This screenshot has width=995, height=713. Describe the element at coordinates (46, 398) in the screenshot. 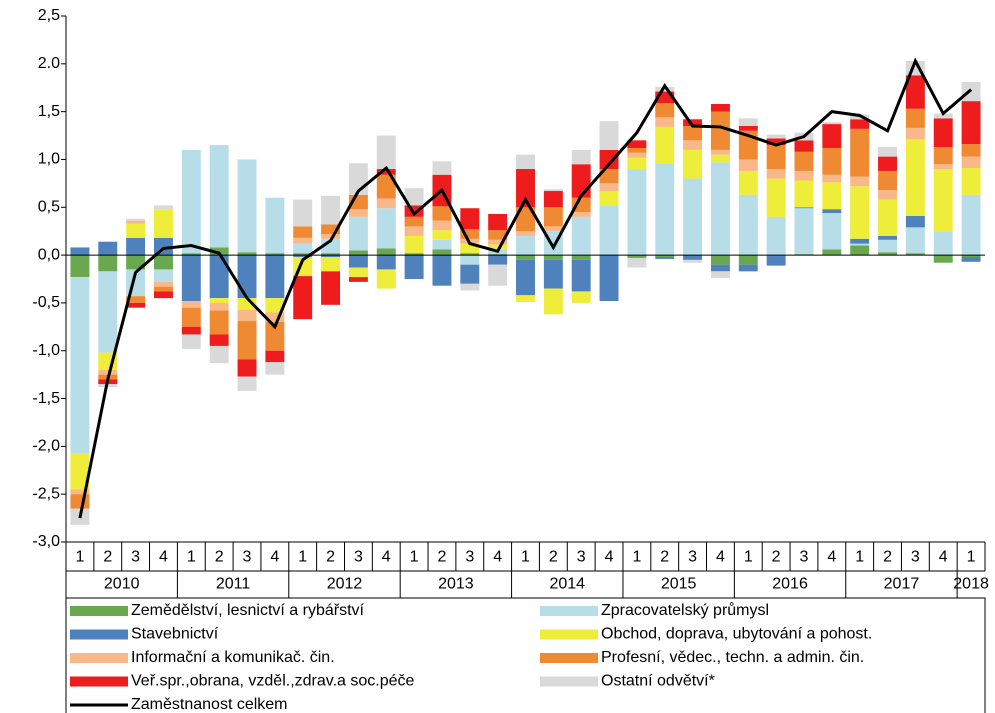

I see `y-tick-label: -1,5` at that location.